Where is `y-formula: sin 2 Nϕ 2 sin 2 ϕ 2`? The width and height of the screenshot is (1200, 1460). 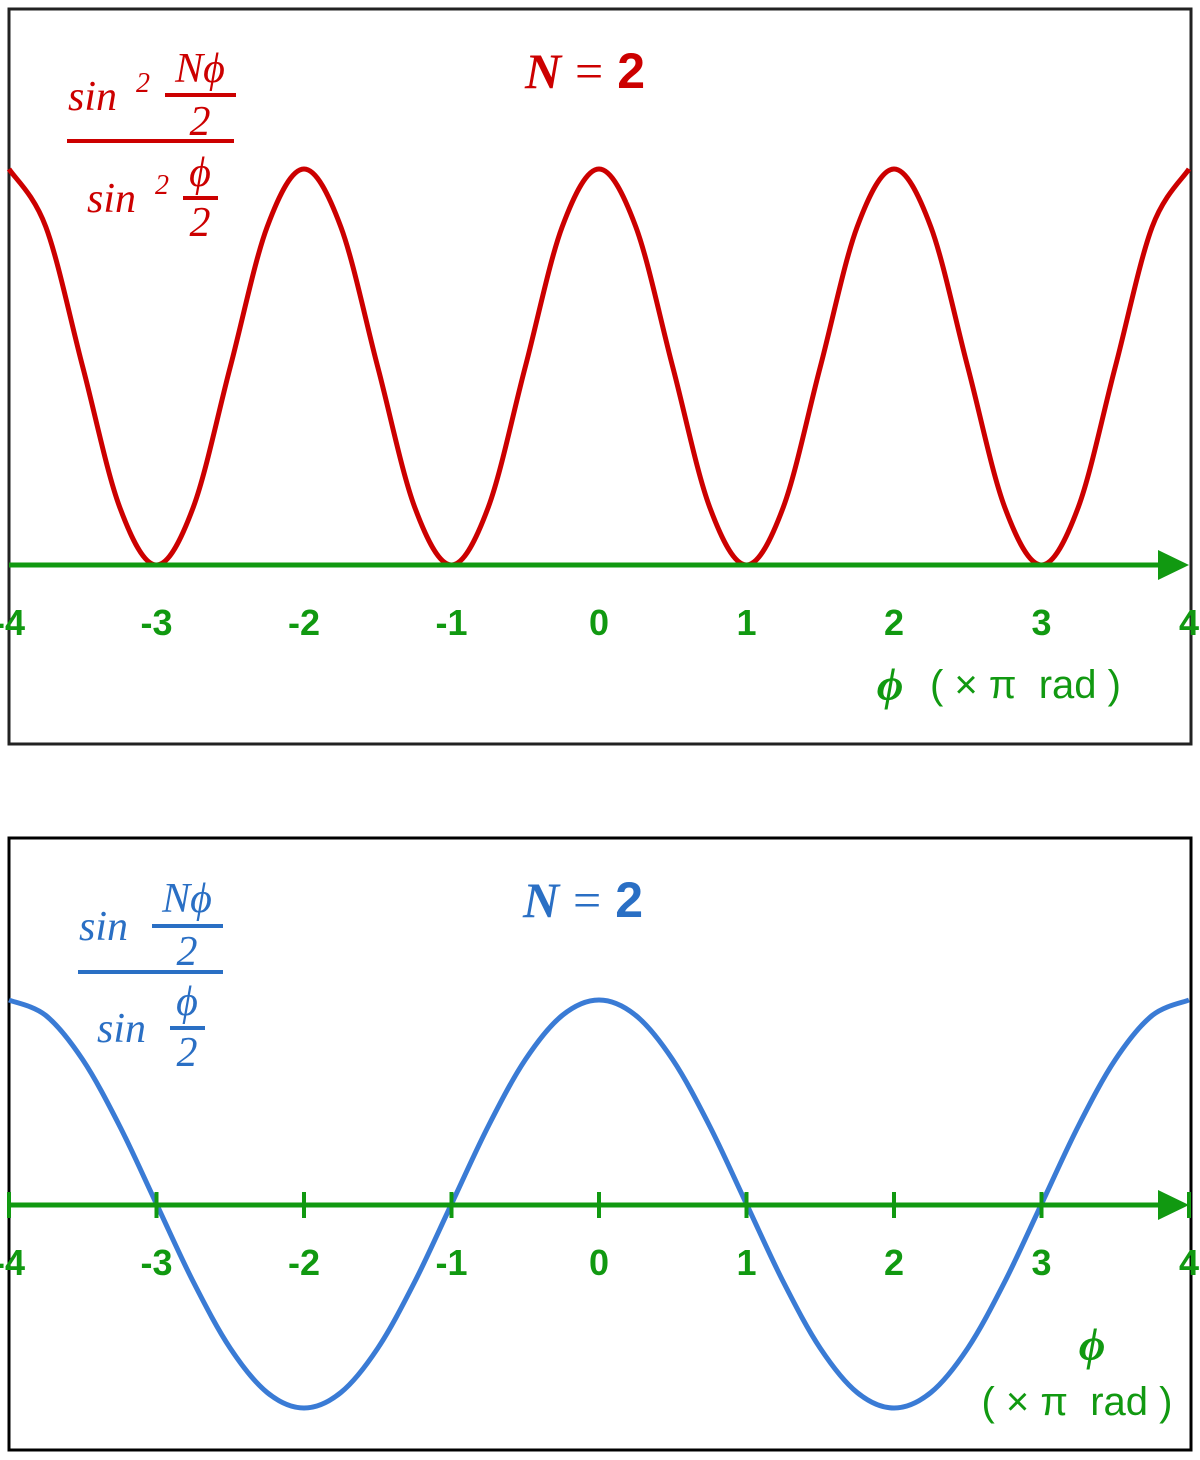
y-formula: sin 2 Nϕ 2 sin 2 ϕ 2 is located at coordinates (151, 146).